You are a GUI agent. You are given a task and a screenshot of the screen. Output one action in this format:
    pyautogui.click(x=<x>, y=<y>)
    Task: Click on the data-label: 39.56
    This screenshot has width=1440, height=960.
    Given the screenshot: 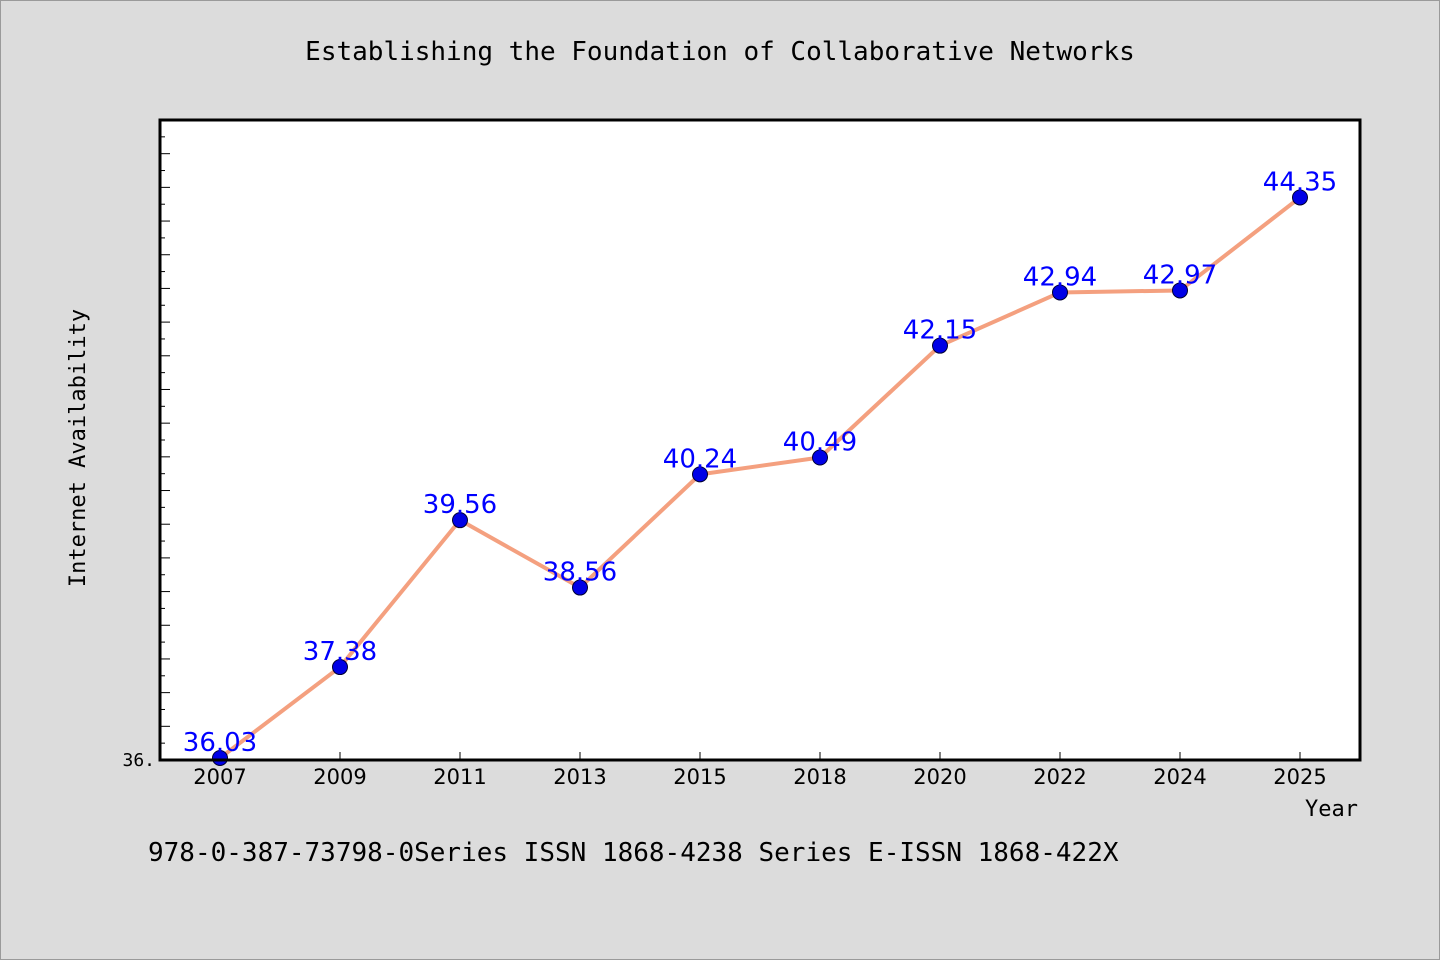 What is the action you would take?
    pyautogui.click(x=460, y=505)
    